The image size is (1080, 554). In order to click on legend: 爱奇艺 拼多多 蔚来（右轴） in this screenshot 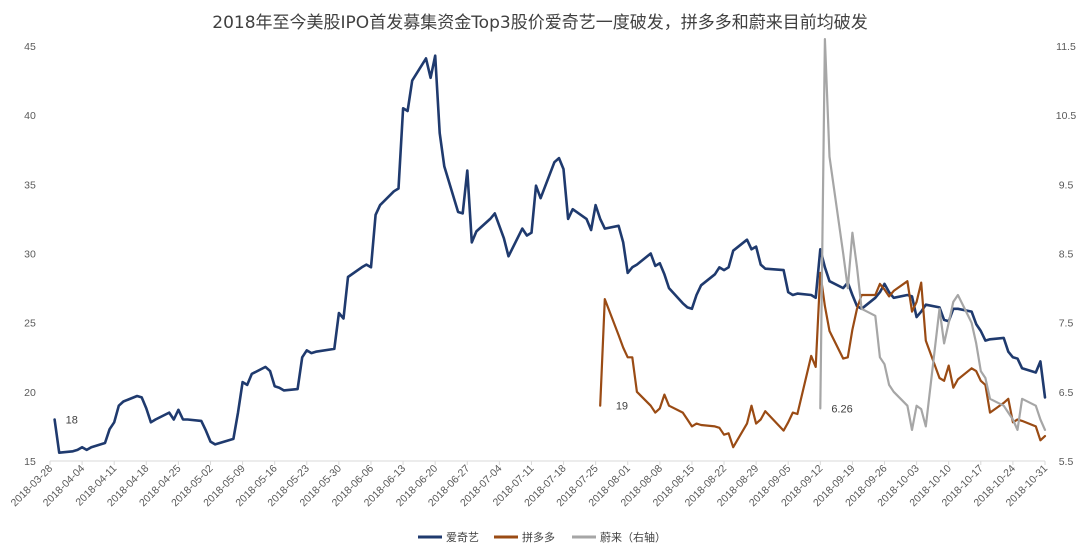, I will do `click(542, 537)`.